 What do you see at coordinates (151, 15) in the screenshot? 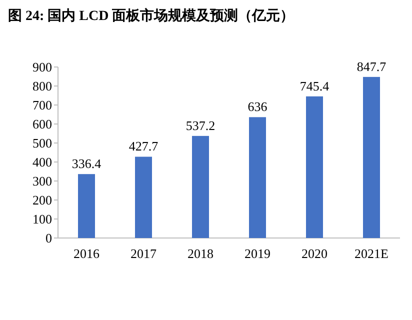
I see `chart-title: 图 24: 国内 LCD 面板市场规模及预测（亿元）` at bounding box center [151, 15].